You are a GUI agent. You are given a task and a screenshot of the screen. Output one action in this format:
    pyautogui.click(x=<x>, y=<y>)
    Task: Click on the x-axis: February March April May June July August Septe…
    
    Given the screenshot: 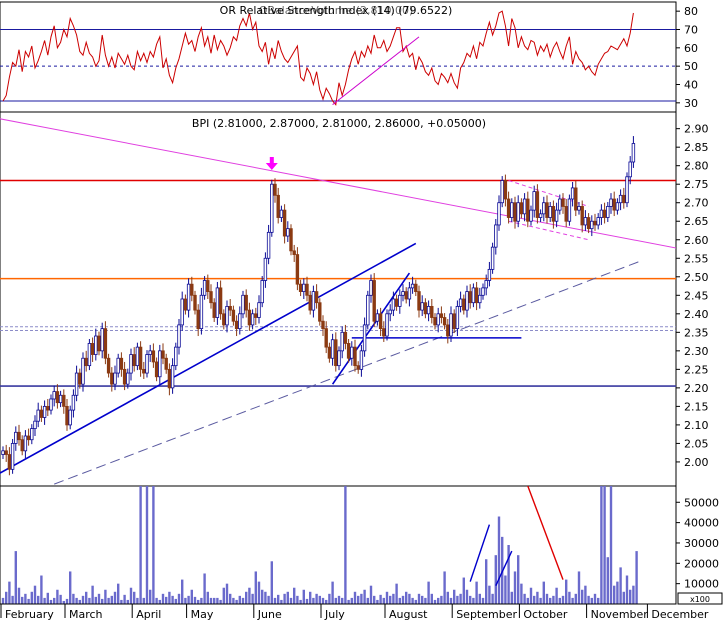 What is the action you would take?
    pyautogui.click(x=361, y=606)
    